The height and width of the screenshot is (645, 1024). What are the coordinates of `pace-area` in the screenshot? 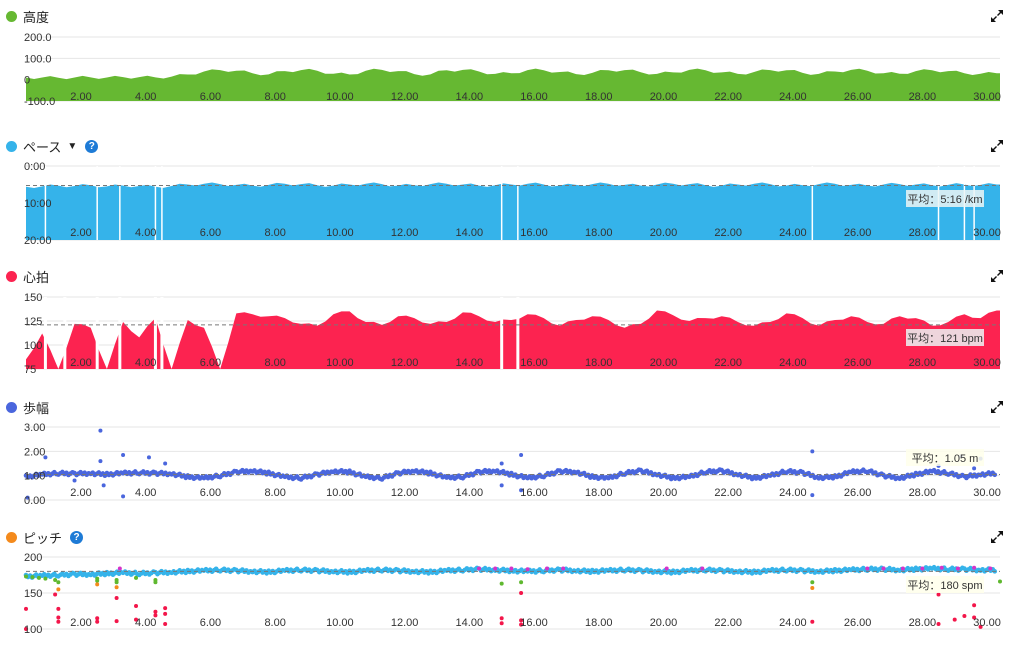 It's located at (513, 211).